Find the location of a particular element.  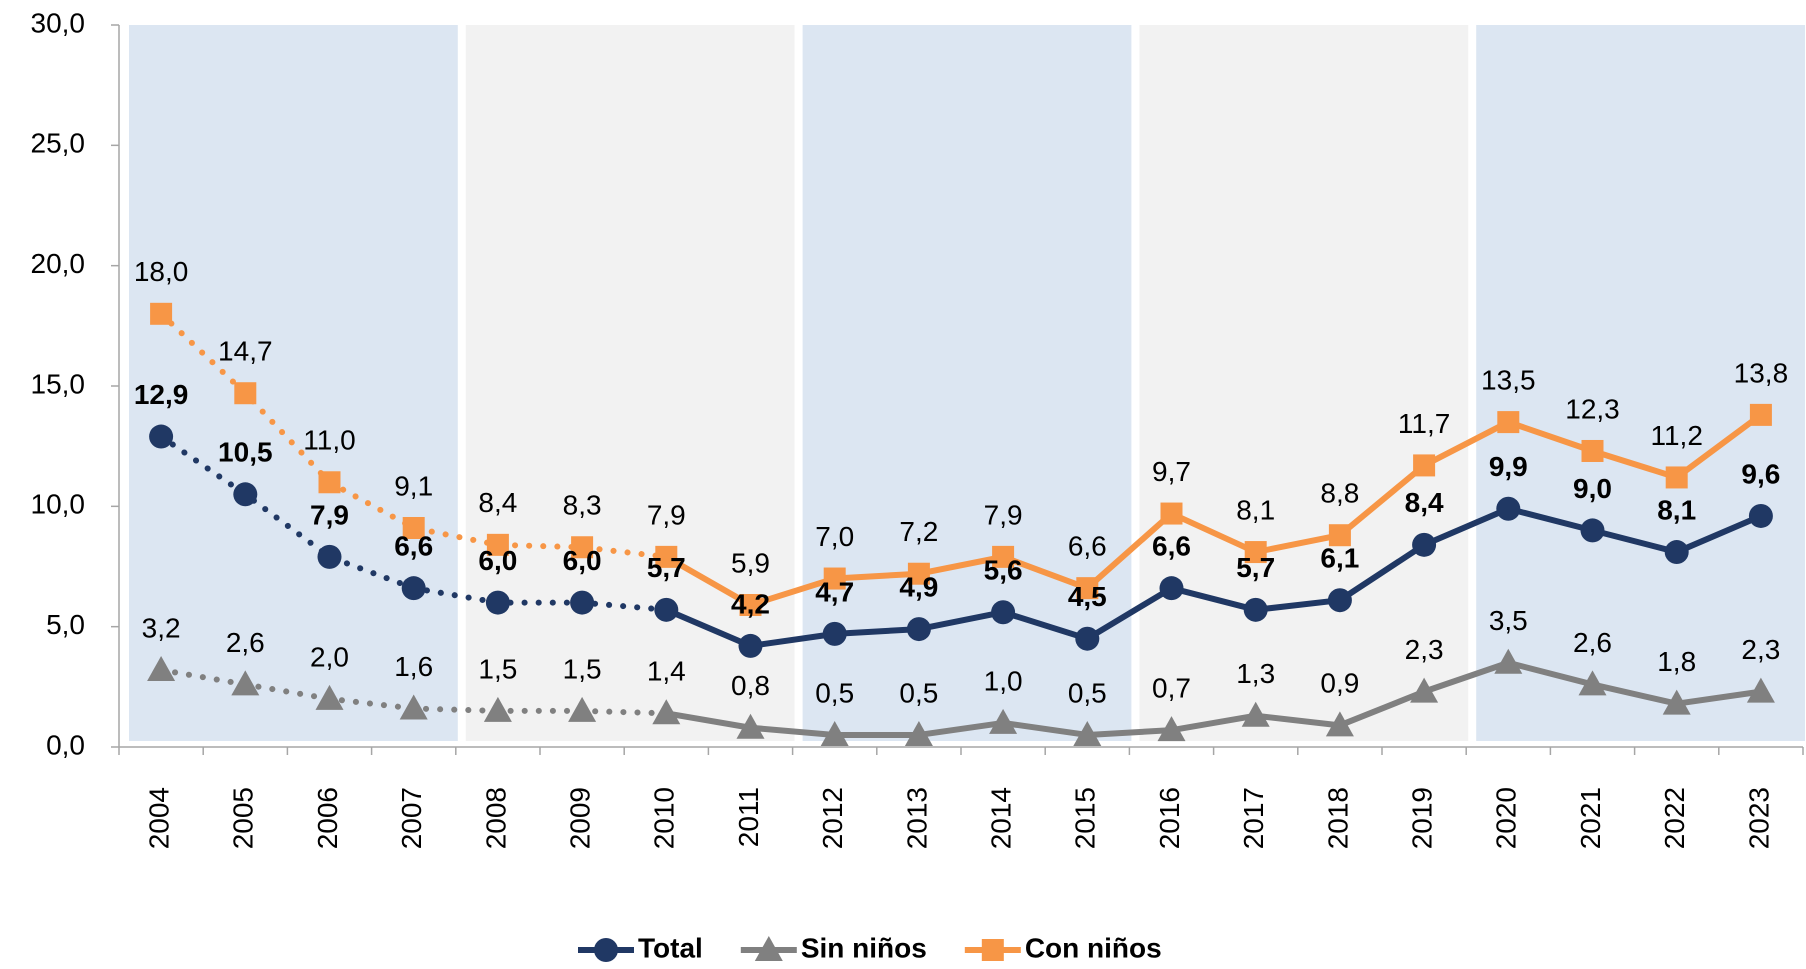

data-label: 4,9 is located at coordinates (918, 586).